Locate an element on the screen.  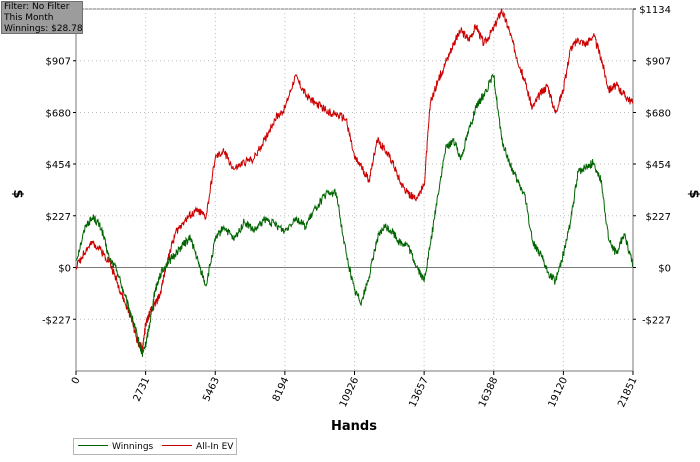
y-tick-label-right-0: -$227 is located at coordinates (656, 320).